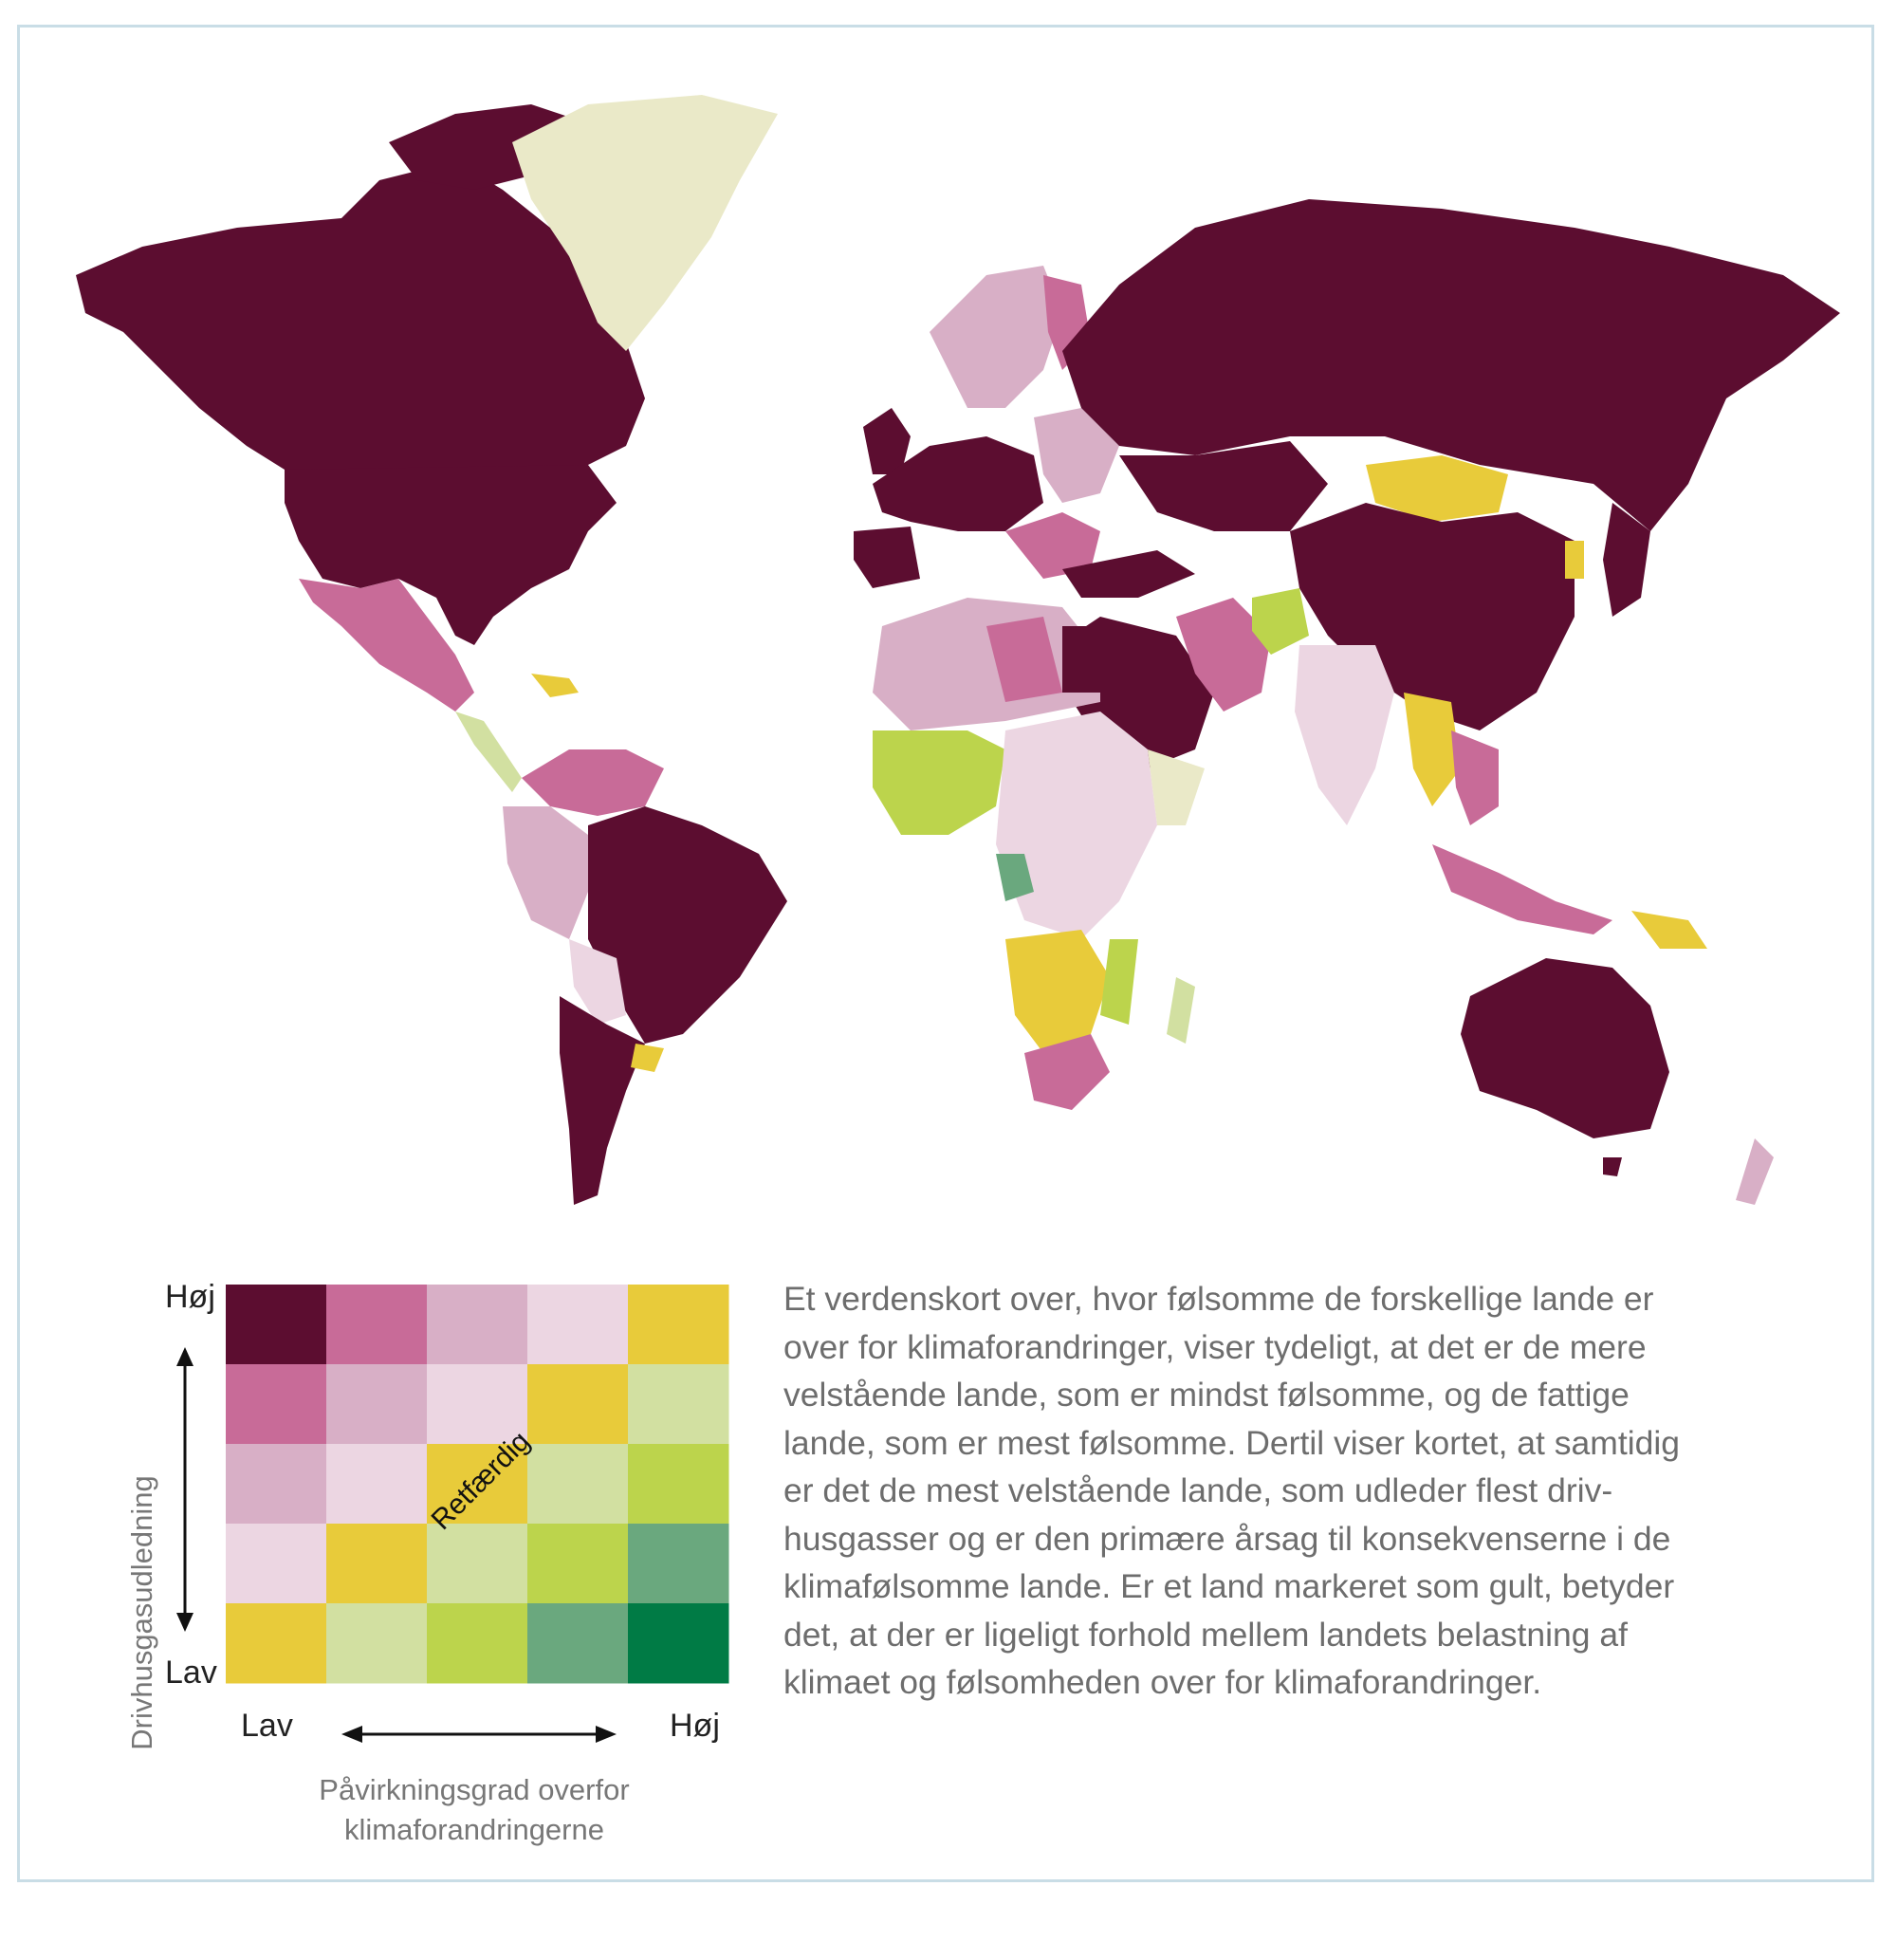 This screenshot has width=1897, height=1960. What do you see at coordinates (1076, 455) in the screenshot?
I see `region-eastern-europe` at bounding box center [1076, 455].